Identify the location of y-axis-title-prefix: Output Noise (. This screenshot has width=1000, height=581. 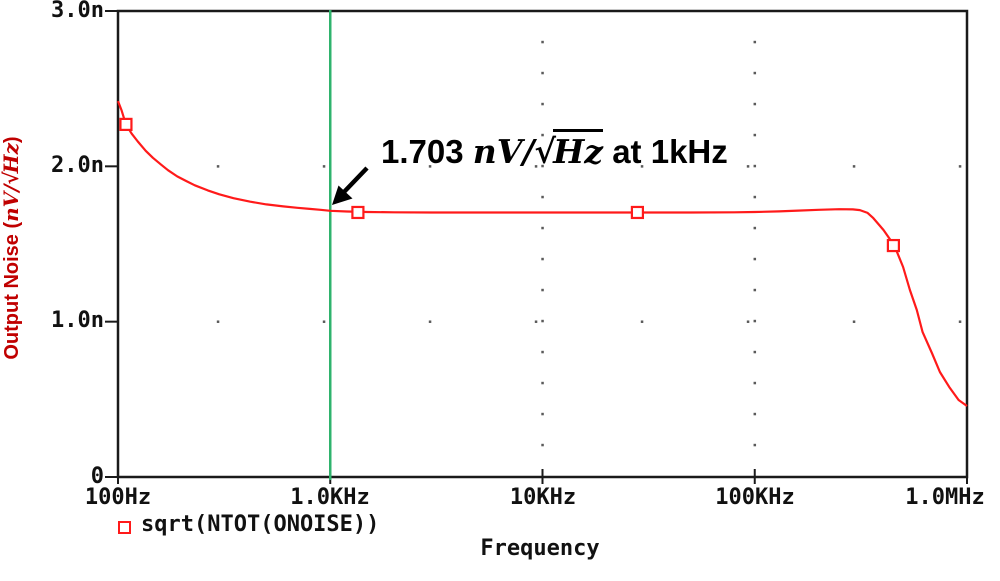
(12, 290).